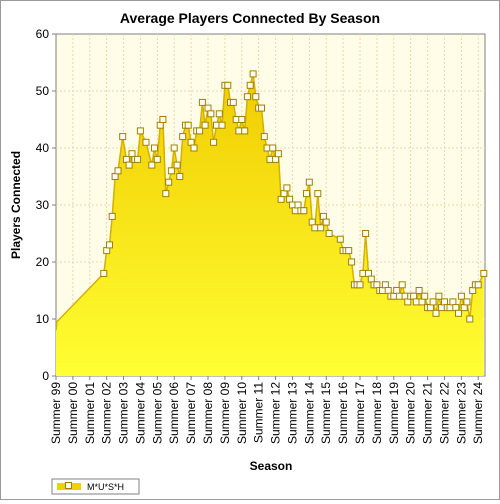 The width and height of the screenshot is (500, 504). I want to click on x-tick-label: Summer 07, so click(191, 413).